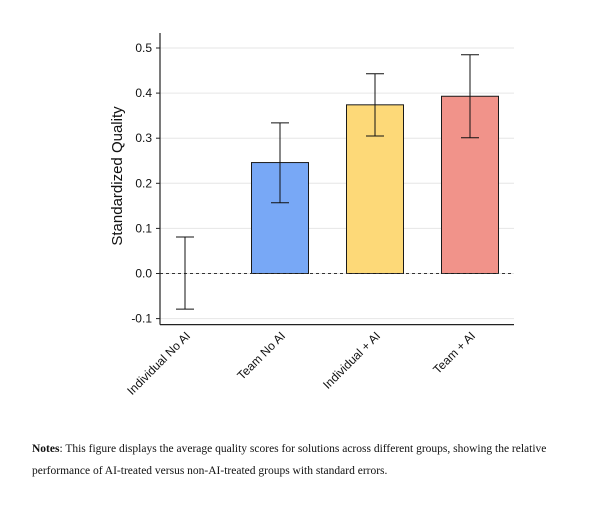 This screenshot has width=599, height=506. Describe the element at coordinates (46, 449) in the screenshot. I see `notes-label: Notes` at that location.